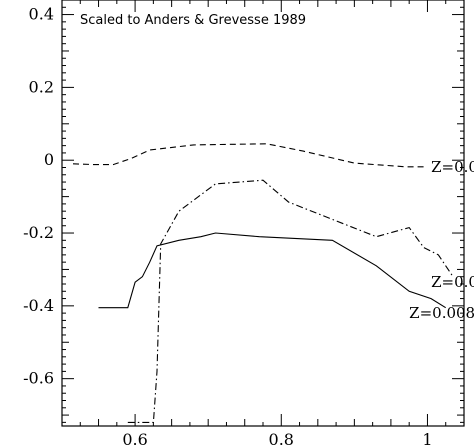 This screenshot has width=474, height=447. What do you see at coordinates (441, 313) in the screenshot?
I see `series-label: Z=0.008` at bounding box center [441, 313].